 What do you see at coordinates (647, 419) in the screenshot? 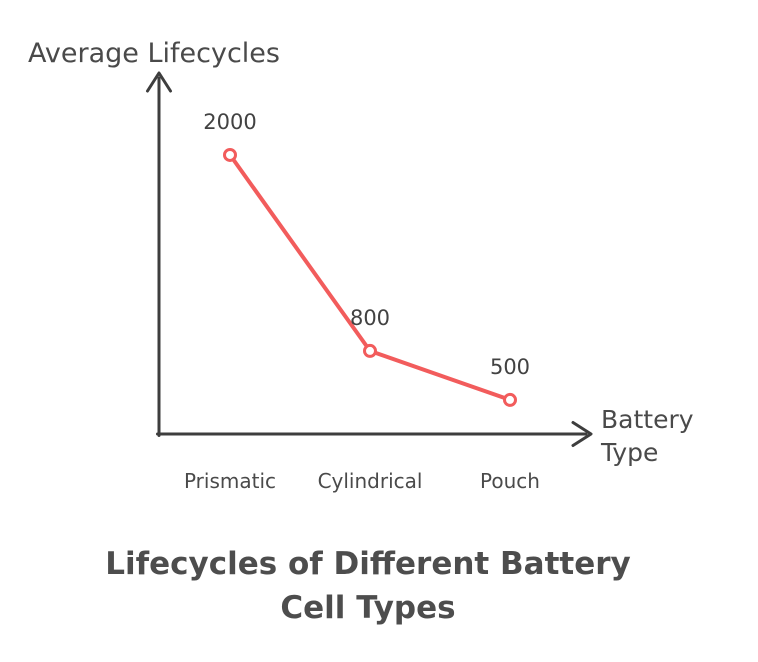
I see `x-axis-title-line1: Battery` at bounding box center [647, 419].